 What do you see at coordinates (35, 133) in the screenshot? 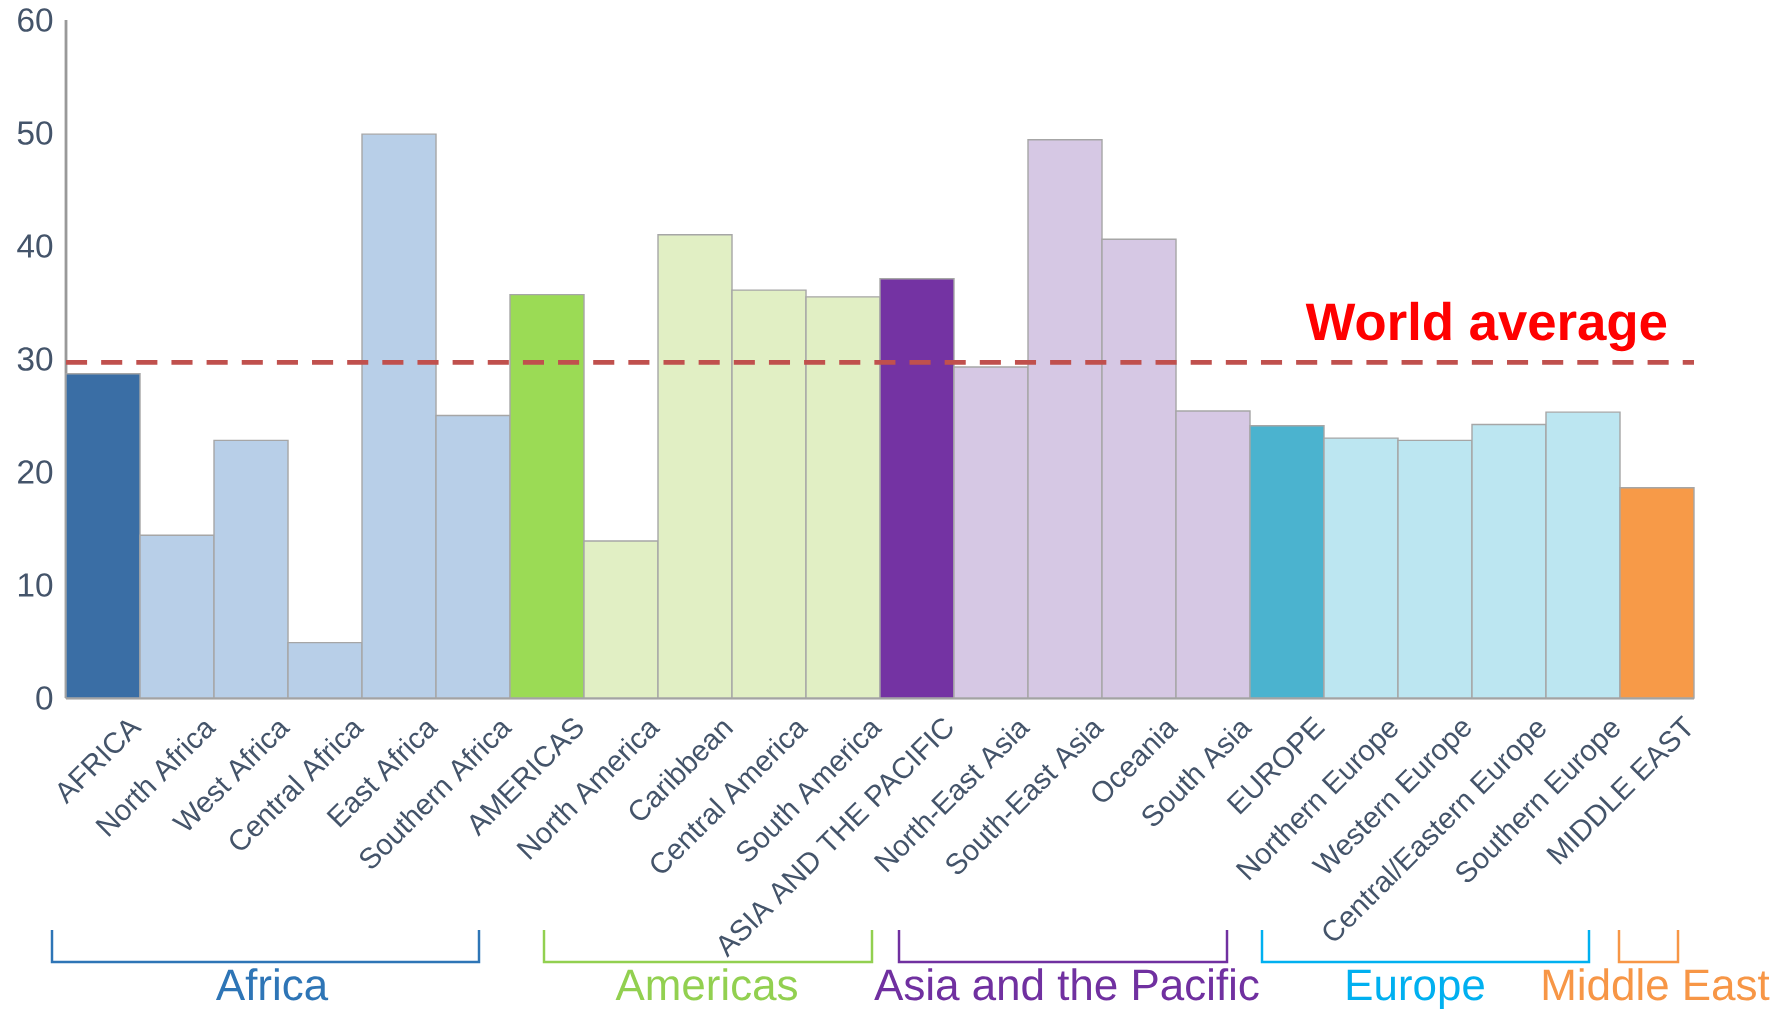
I see `y-tick-label: 50` at bounding box center [35, 133].